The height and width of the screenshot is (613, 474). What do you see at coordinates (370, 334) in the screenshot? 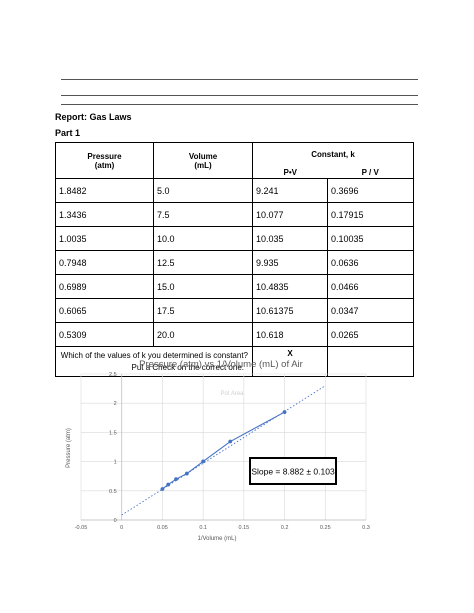
I see `p-over-v-cell: 0.0265` at bounding box center [370, 334].